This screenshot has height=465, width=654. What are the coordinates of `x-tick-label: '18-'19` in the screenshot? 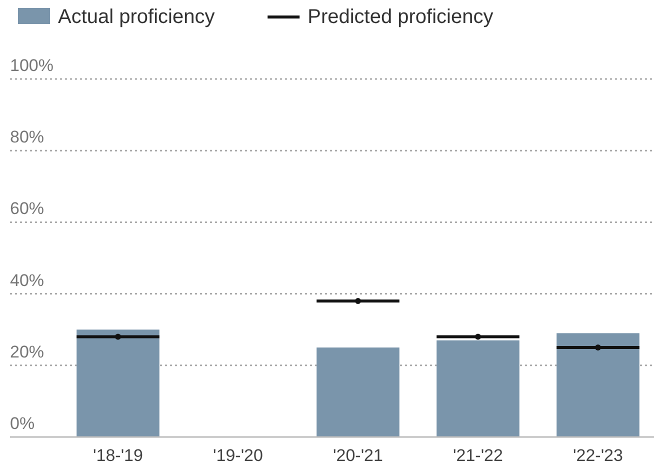 It's located at (118, 455).